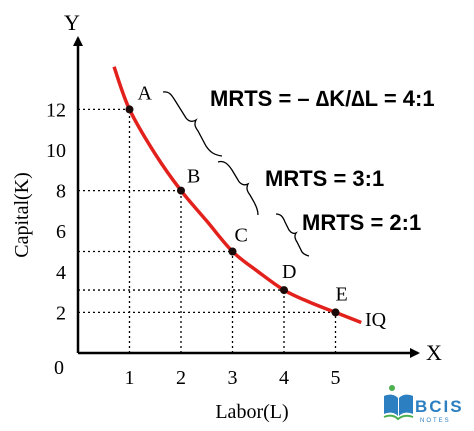  What do you see at coordinates (336, 378) in the screenshot?
I see `x-tick-label: 5` at bounding box center [336, 378].